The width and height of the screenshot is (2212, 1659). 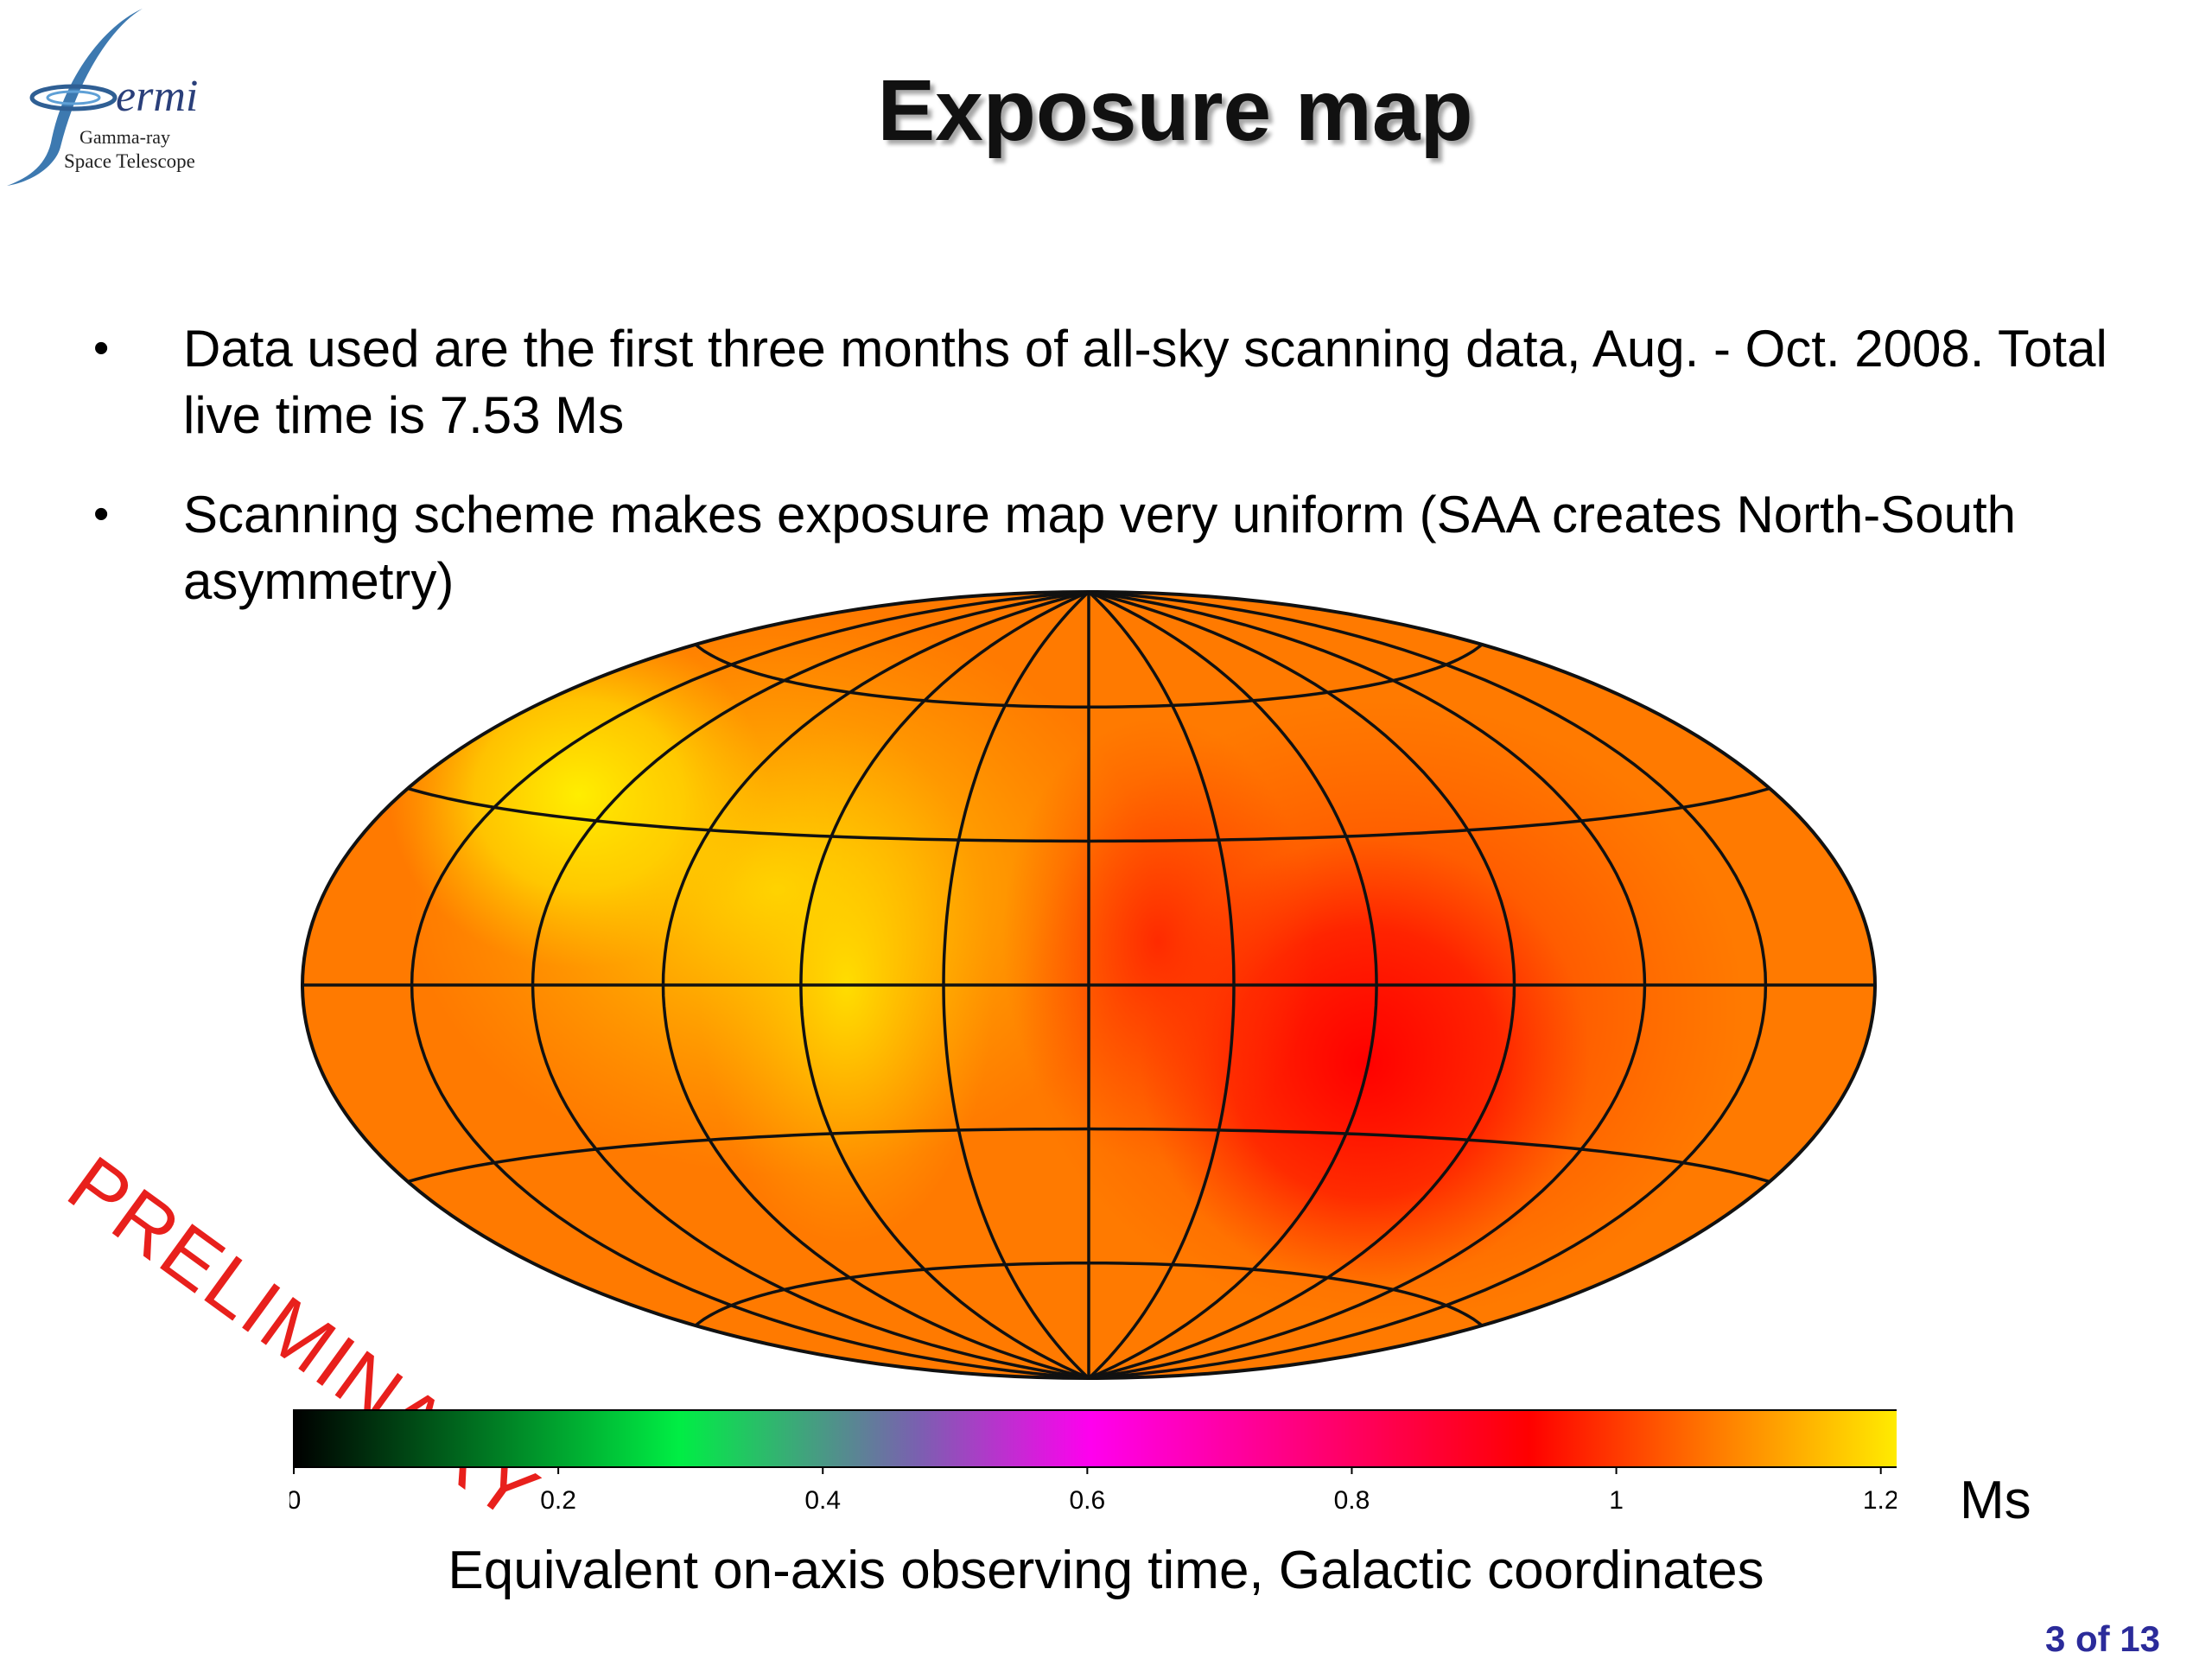 I want to click on colorbar-tick-label: 0, so click(x=295, y=1500).